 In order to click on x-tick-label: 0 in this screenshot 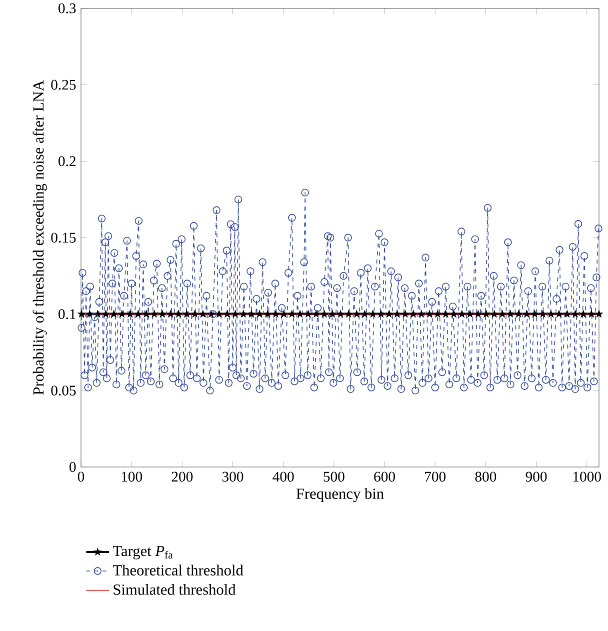, I will do `click(81, 477)`.